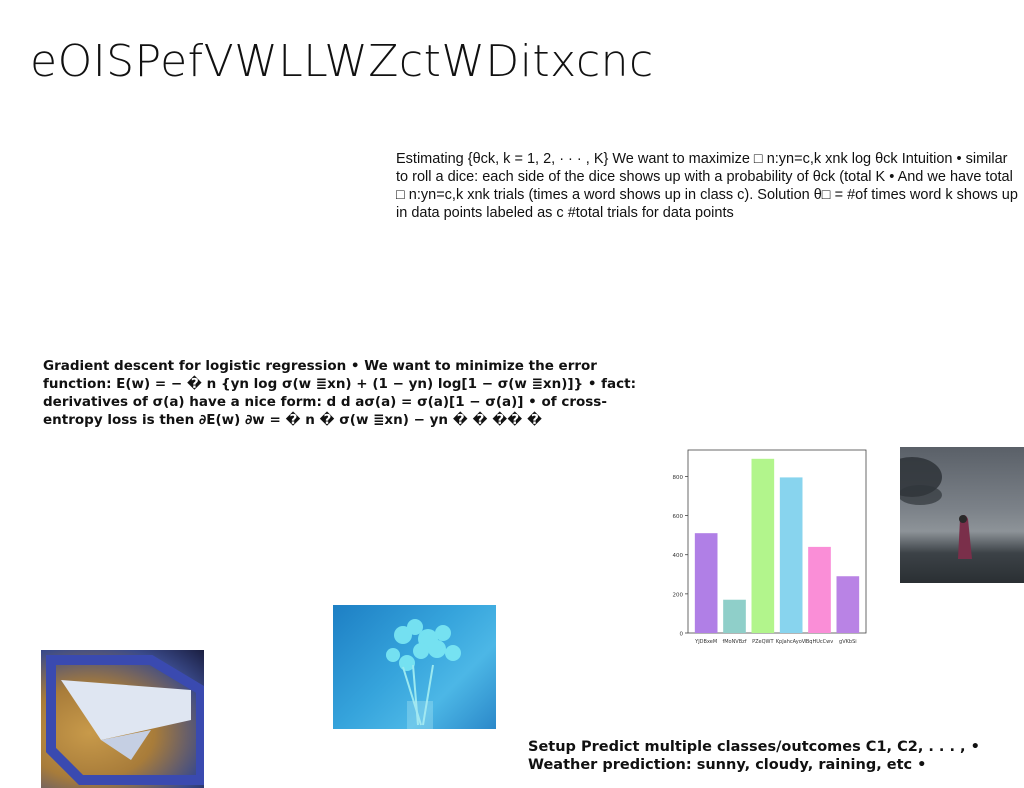 This screenshot has width=1024, height=788. What do you see at coordinates (791, 642) in the screenshot?
I see `x-tick-label: KpJahcAyoVl` at bounding box center [791, 642].